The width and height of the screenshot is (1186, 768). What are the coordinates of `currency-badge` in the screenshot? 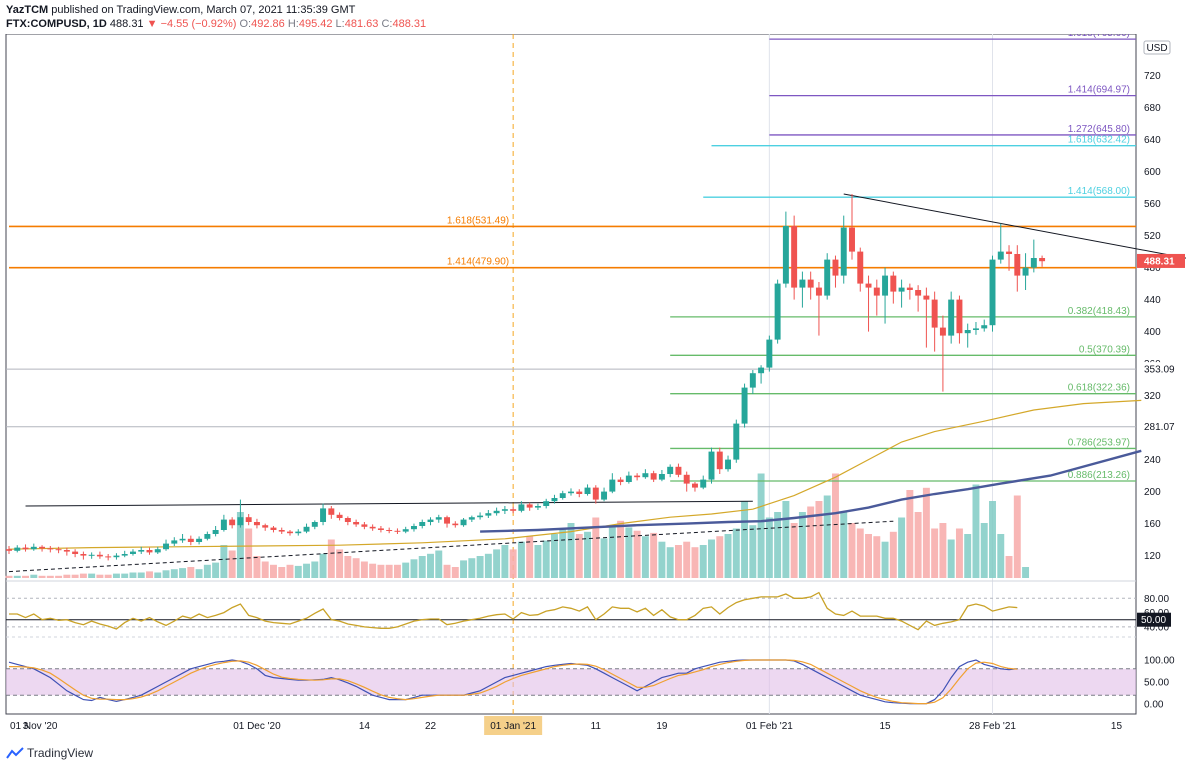 It's located at (1157, 47).